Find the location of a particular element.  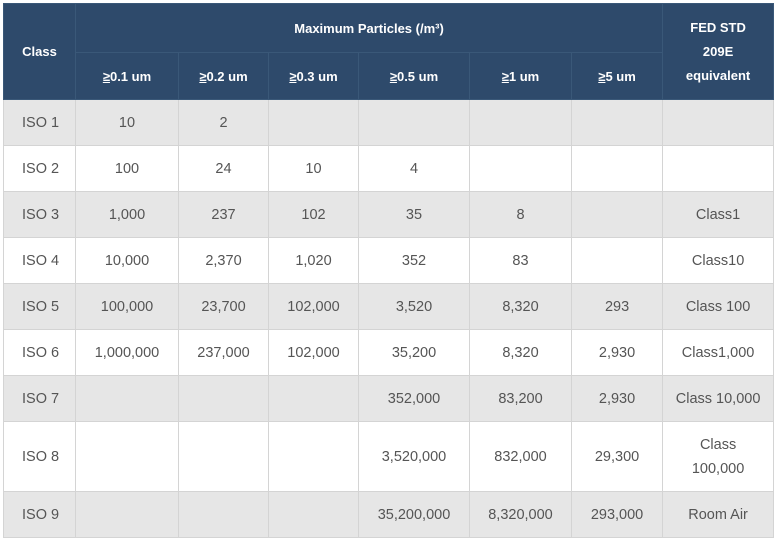

value-cell: 35,200,000 is located at coordinates (414, 514).